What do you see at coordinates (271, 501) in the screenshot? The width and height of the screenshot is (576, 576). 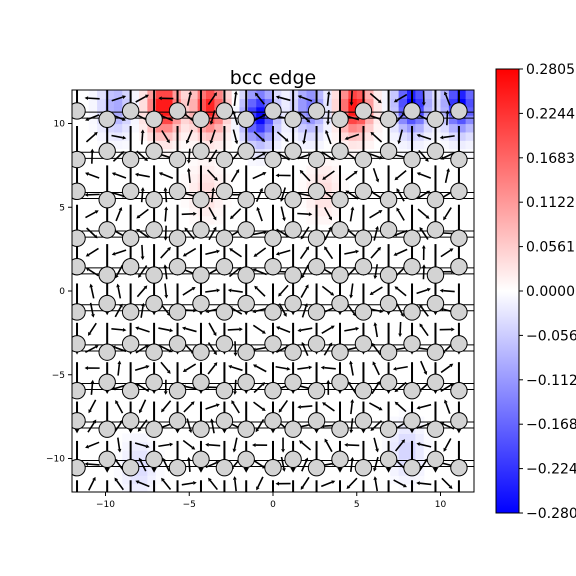 I see `x-axis: −10 −5 0 5 10` at bounding box center [271, 501].